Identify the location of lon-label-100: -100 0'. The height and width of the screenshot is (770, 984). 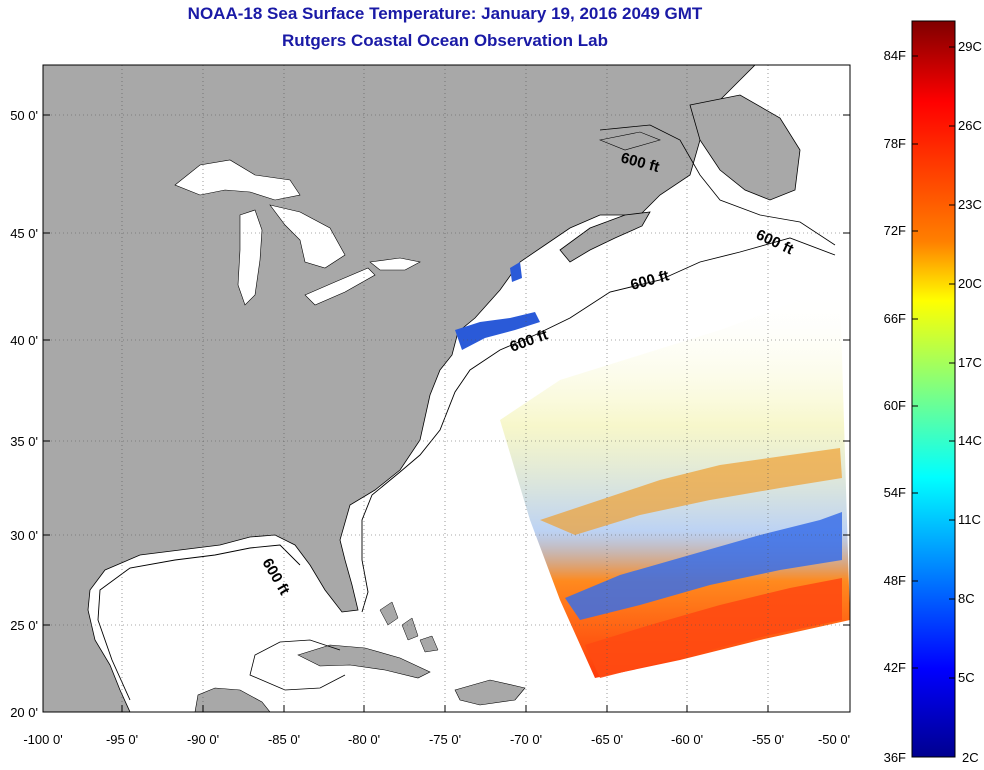
(42, 739).